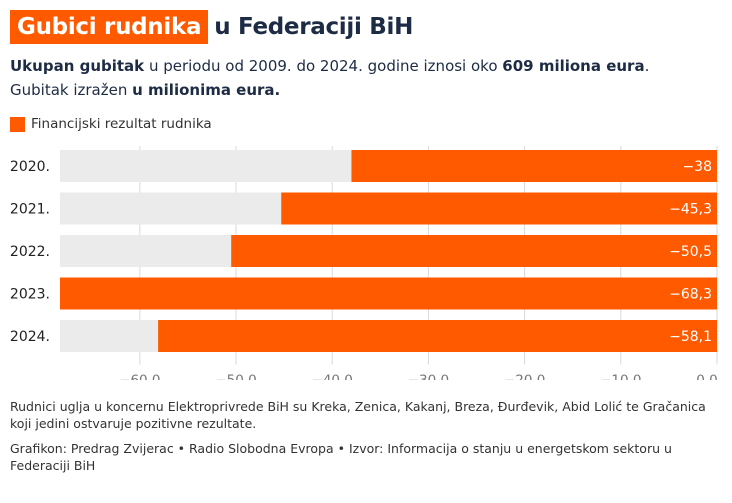 This screenshot has width=732, height=503. Describe the element at coordinates (77, 66) in the screenshot. I see `subtitle-bold-total: Ukupan gubitak` at that location.